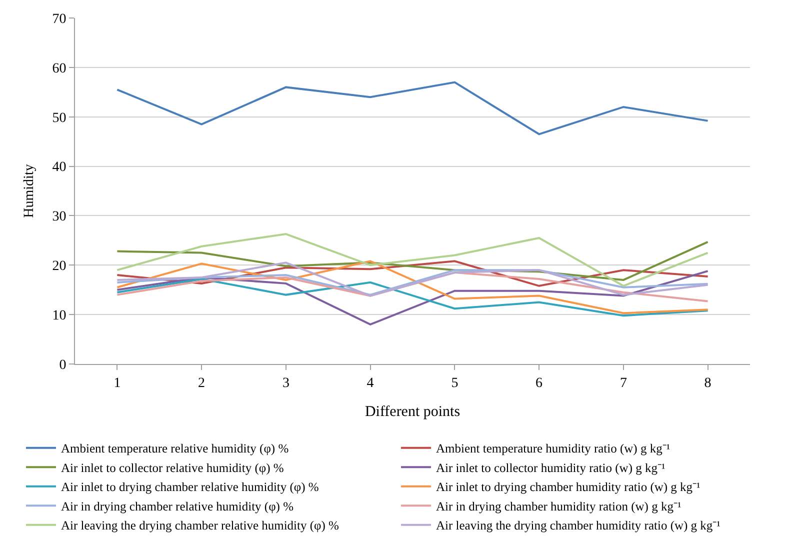 The width and height of the screenshot is (795, 554). I want to click on y-tick-label: 0, so click(62, 365).